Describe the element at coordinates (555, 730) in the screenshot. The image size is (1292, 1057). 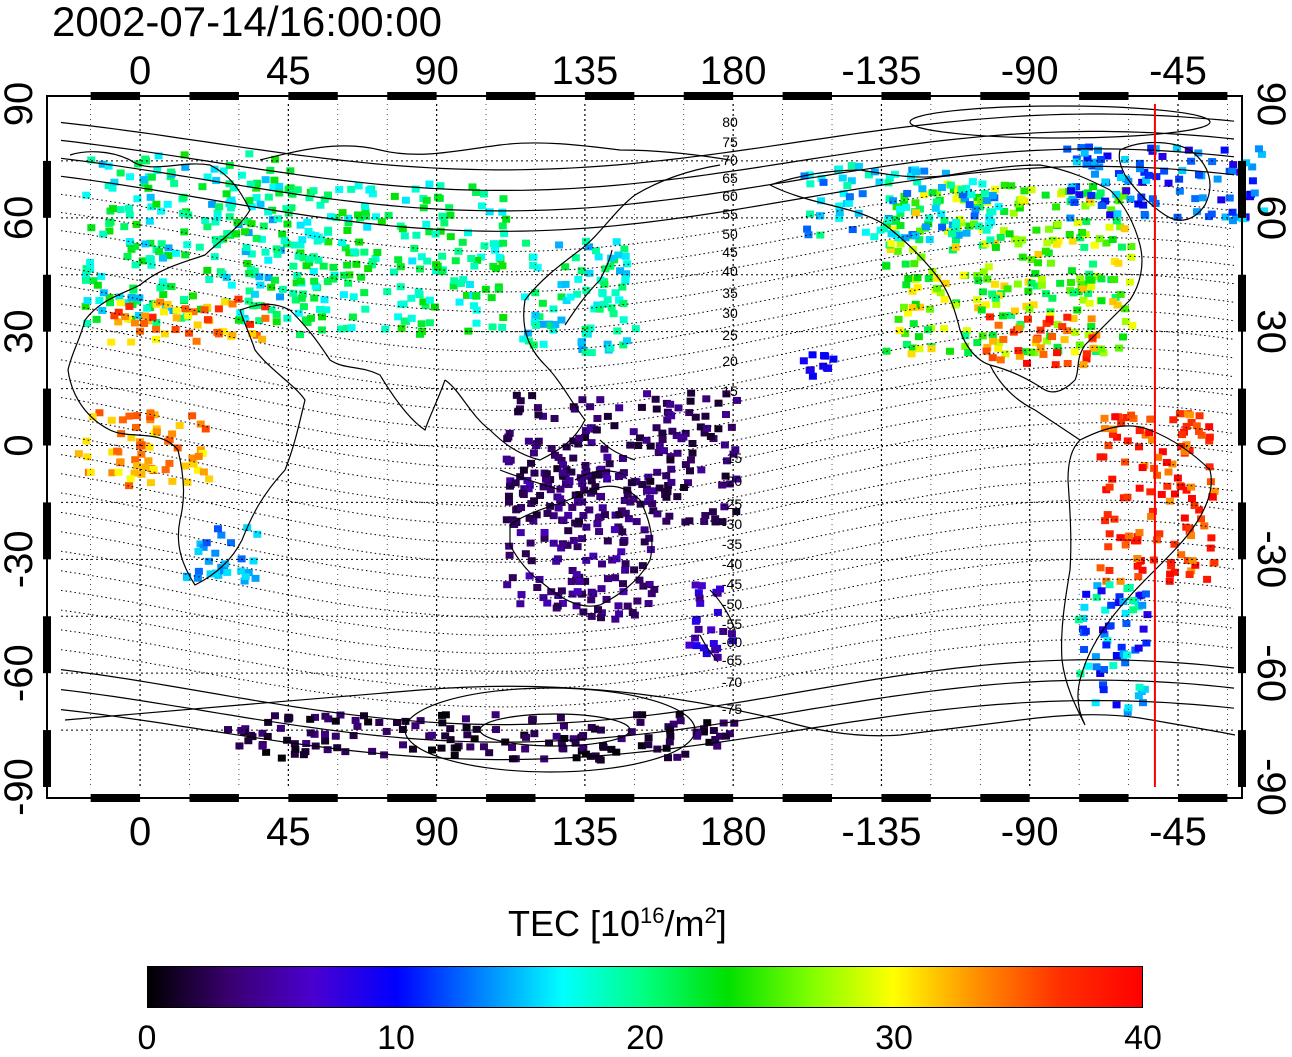
I see `magnetic-pole-contour-south-inner` at that location.